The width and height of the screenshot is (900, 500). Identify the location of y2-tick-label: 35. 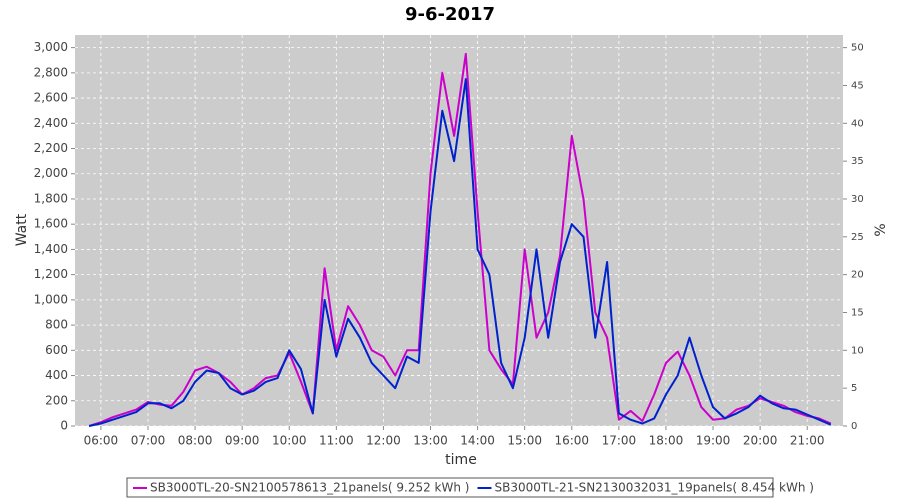
(857, 161).